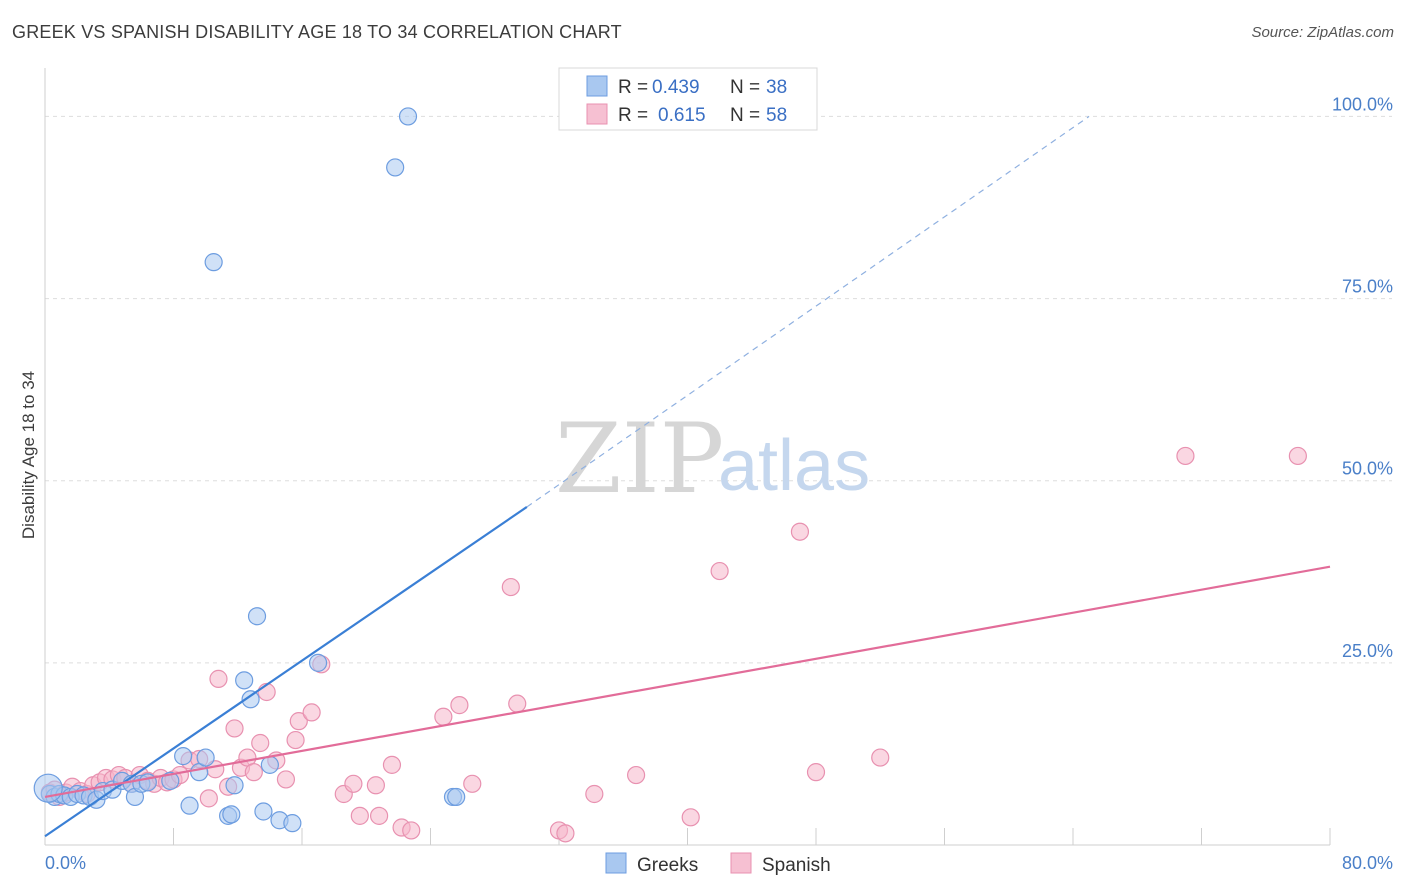 This screenshot has width=1406, height=892. What do you see at coordinates (1367, 287) in the screenshot?
I see `y-tick-label: 75.0%` at bounding box center [1367, 287].